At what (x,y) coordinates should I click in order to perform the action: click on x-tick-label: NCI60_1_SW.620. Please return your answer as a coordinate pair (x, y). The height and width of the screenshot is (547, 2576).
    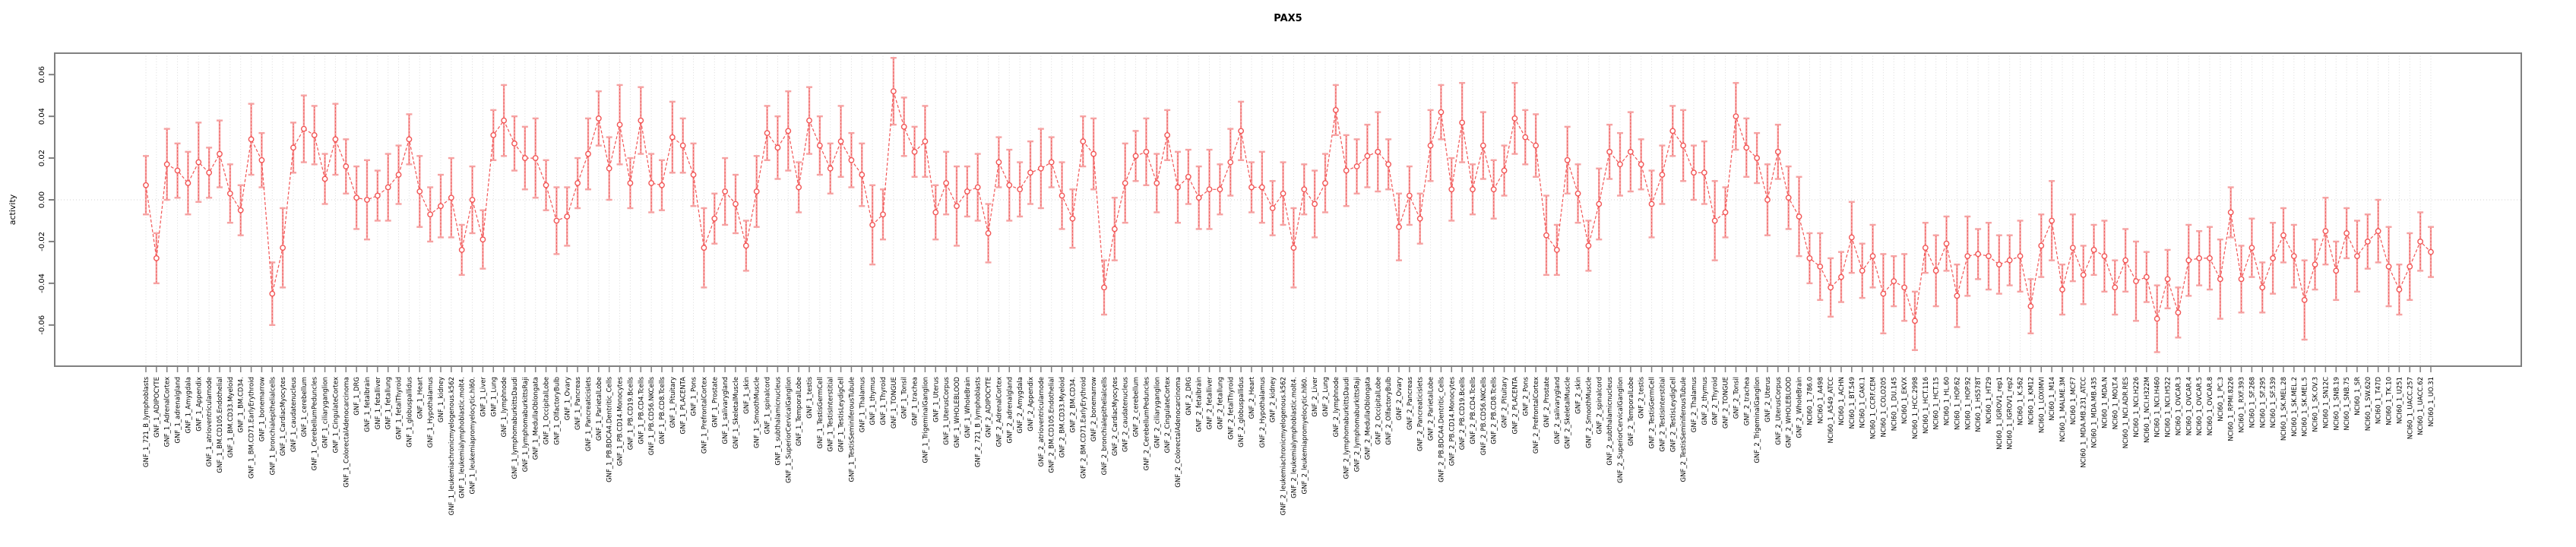
    Looking at the image, I should click on (2368, 404).